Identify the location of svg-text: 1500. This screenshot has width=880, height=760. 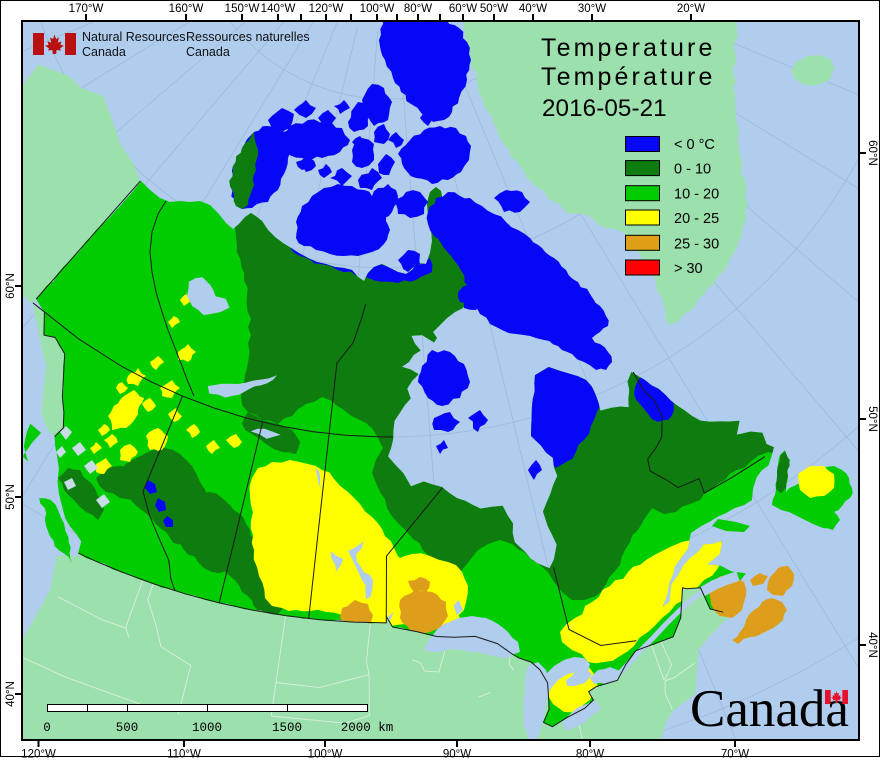
(287, 728).